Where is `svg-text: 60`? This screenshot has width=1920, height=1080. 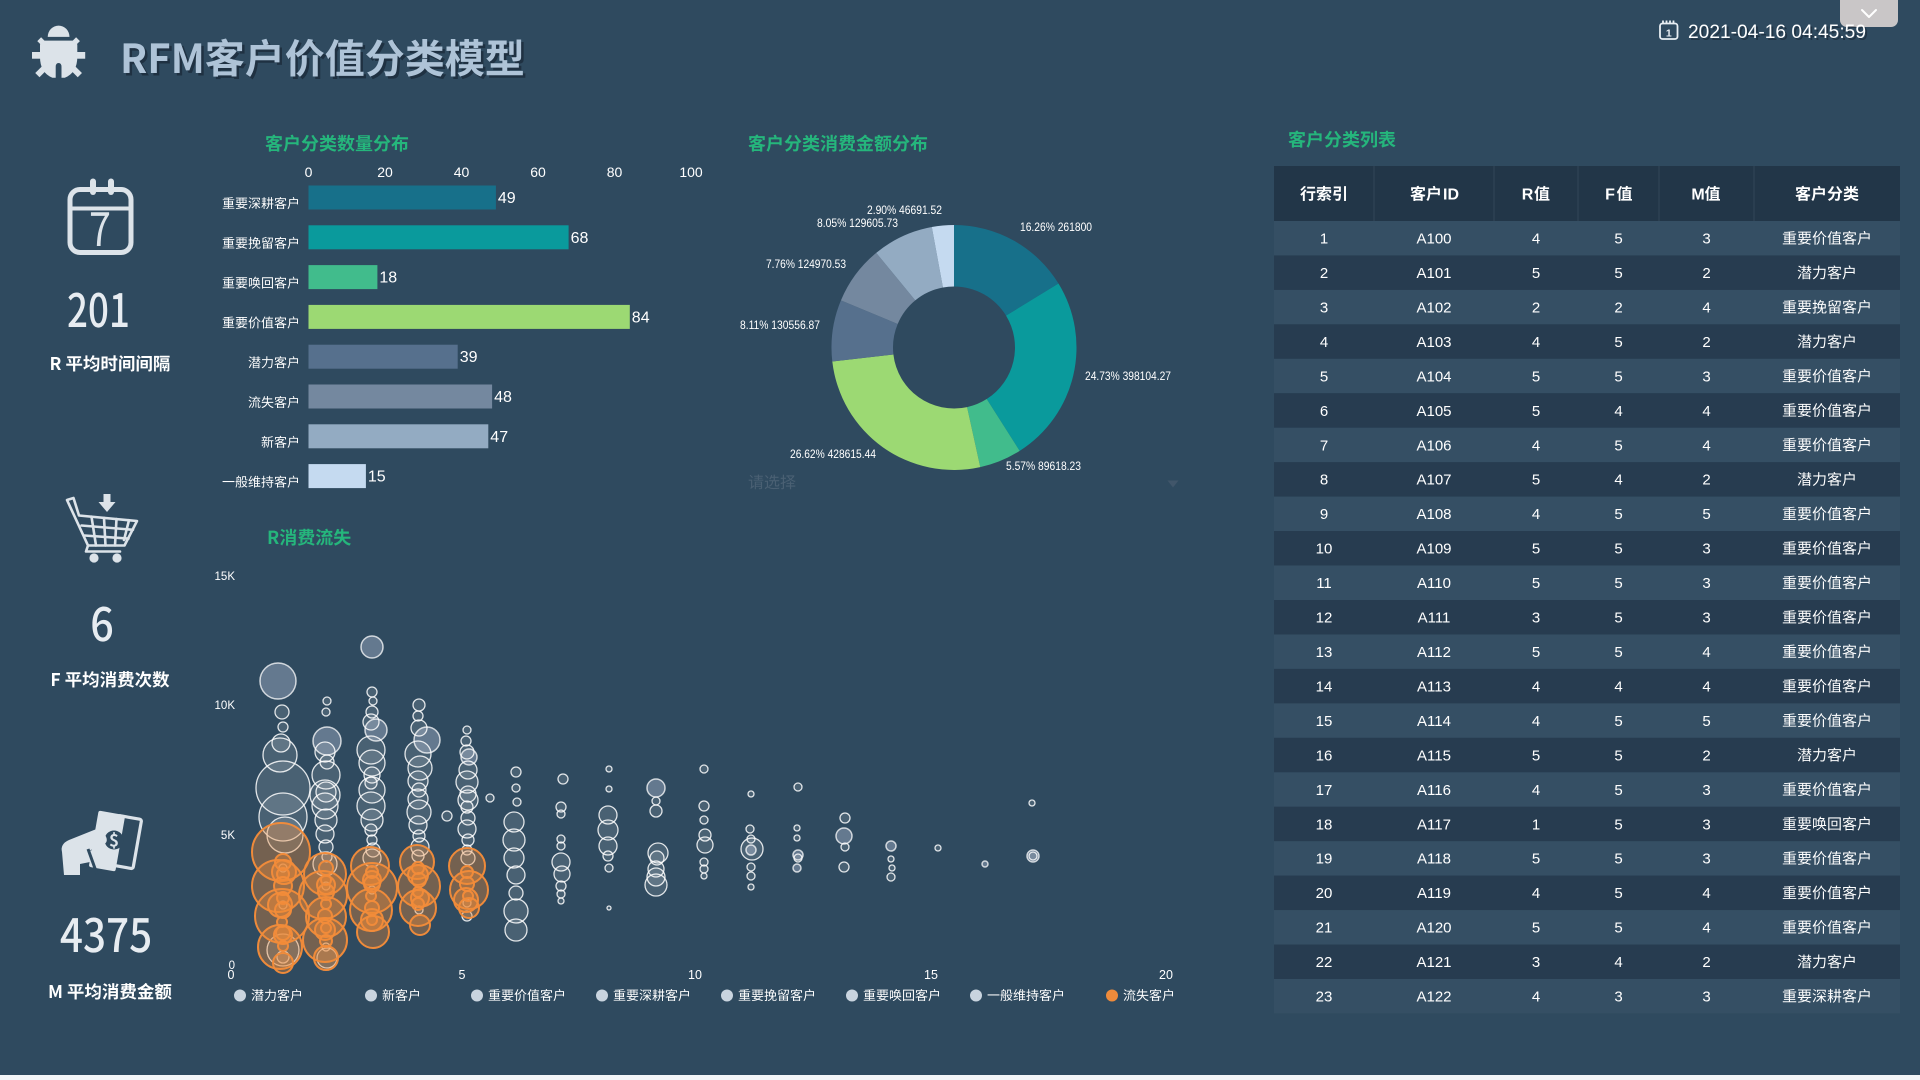
svg-text: 60 is located at coordinates (538, 172).